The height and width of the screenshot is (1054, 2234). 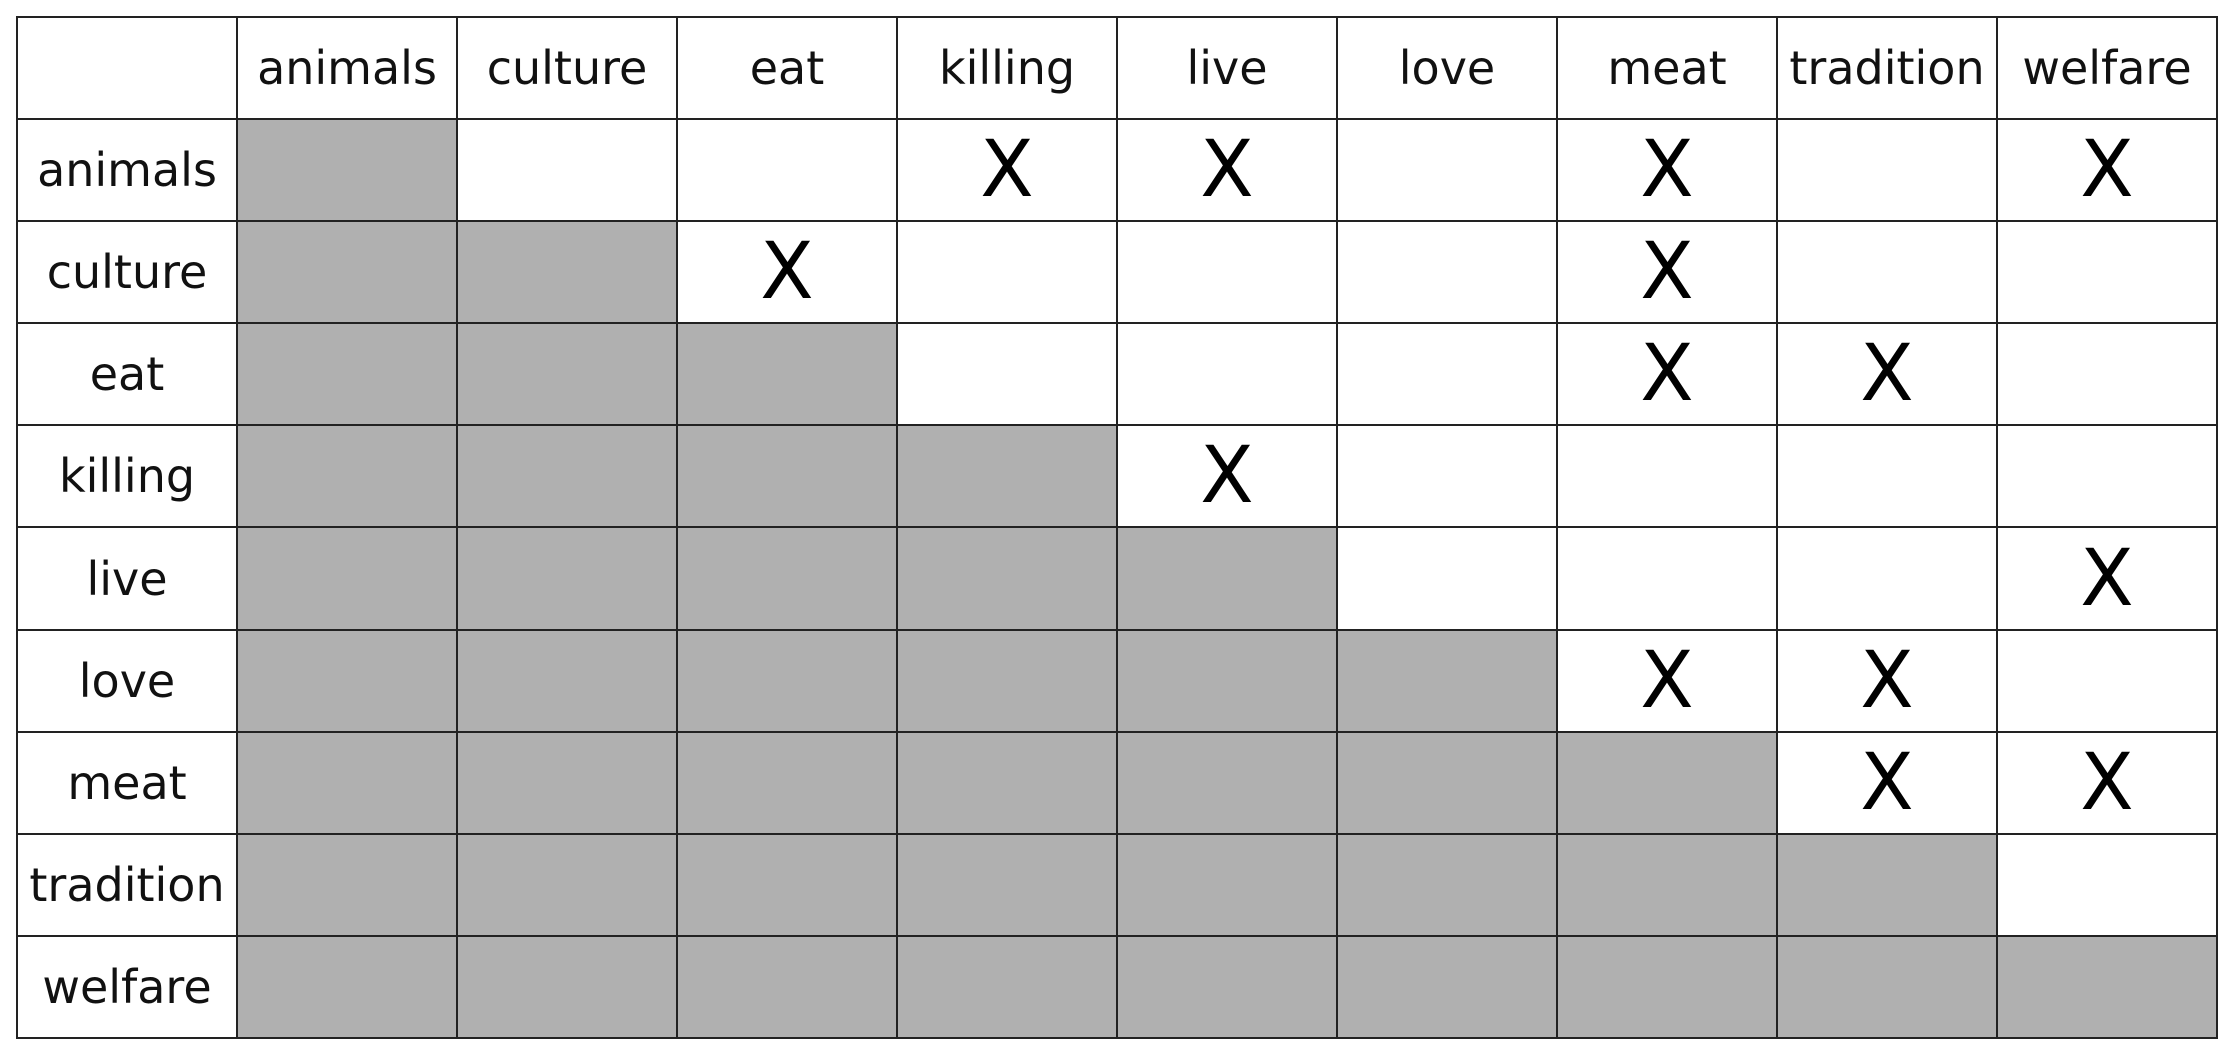 What do you see at coordinates (2107, 68) in the screenshot?
I see `column-header-welfare: welfare` at bounding box center [2107, 68].